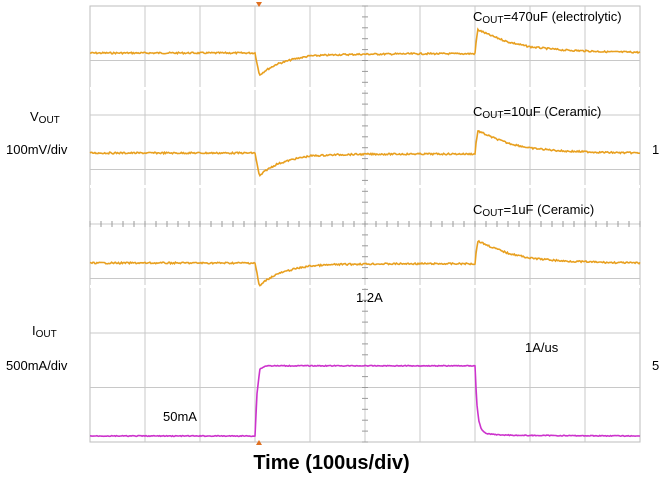  I want to click on current-low-label: 50mA, so click(180, 416).